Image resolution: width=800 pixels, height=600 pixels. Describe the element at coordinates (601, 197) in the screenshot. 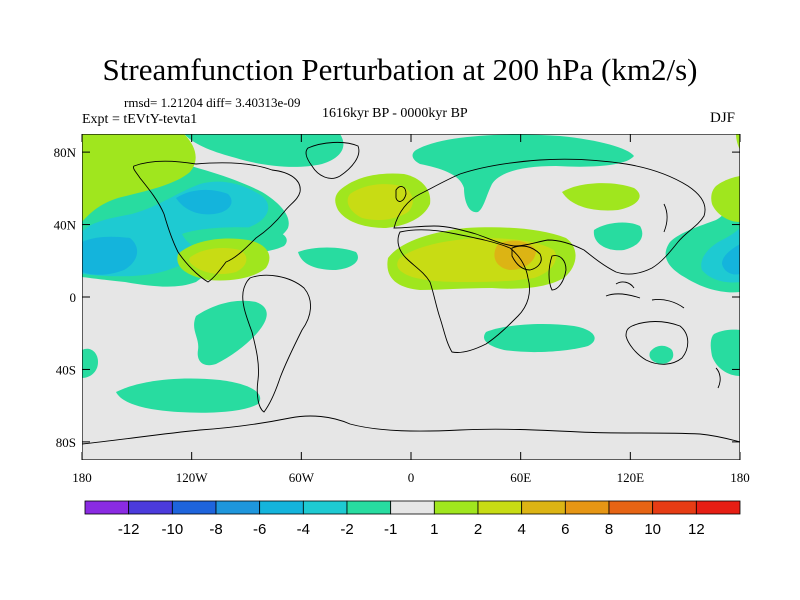

I see `contour-pos-1-asia` at that location.